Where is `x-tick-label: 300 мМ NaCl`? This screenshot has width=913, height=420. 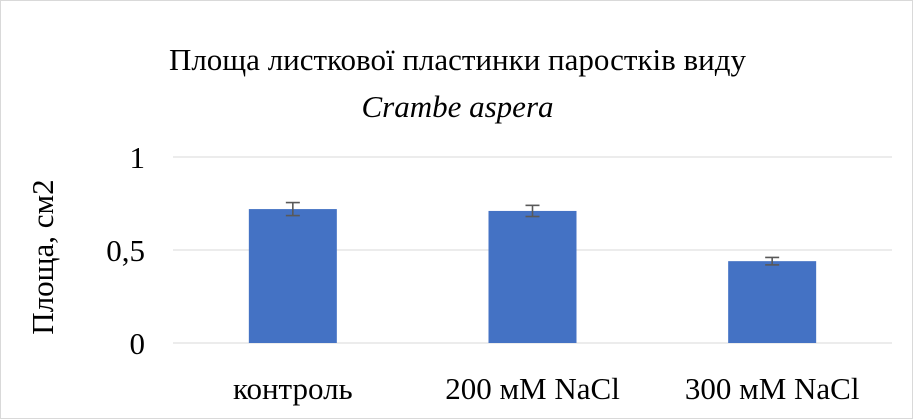
x-tick-label: 300 мМ NaCl is located at coordinates (772, 388).